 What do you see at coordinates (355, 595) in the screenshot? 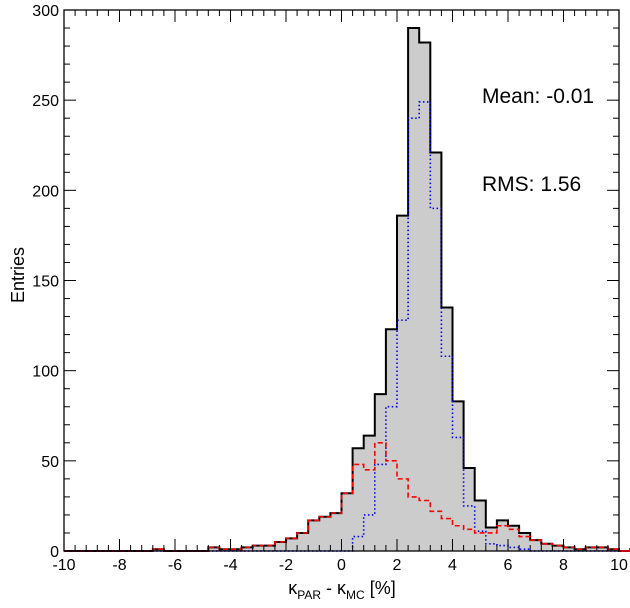
I see `x-axis-title-sub-mc: MC` at bounding box center [355, 595].